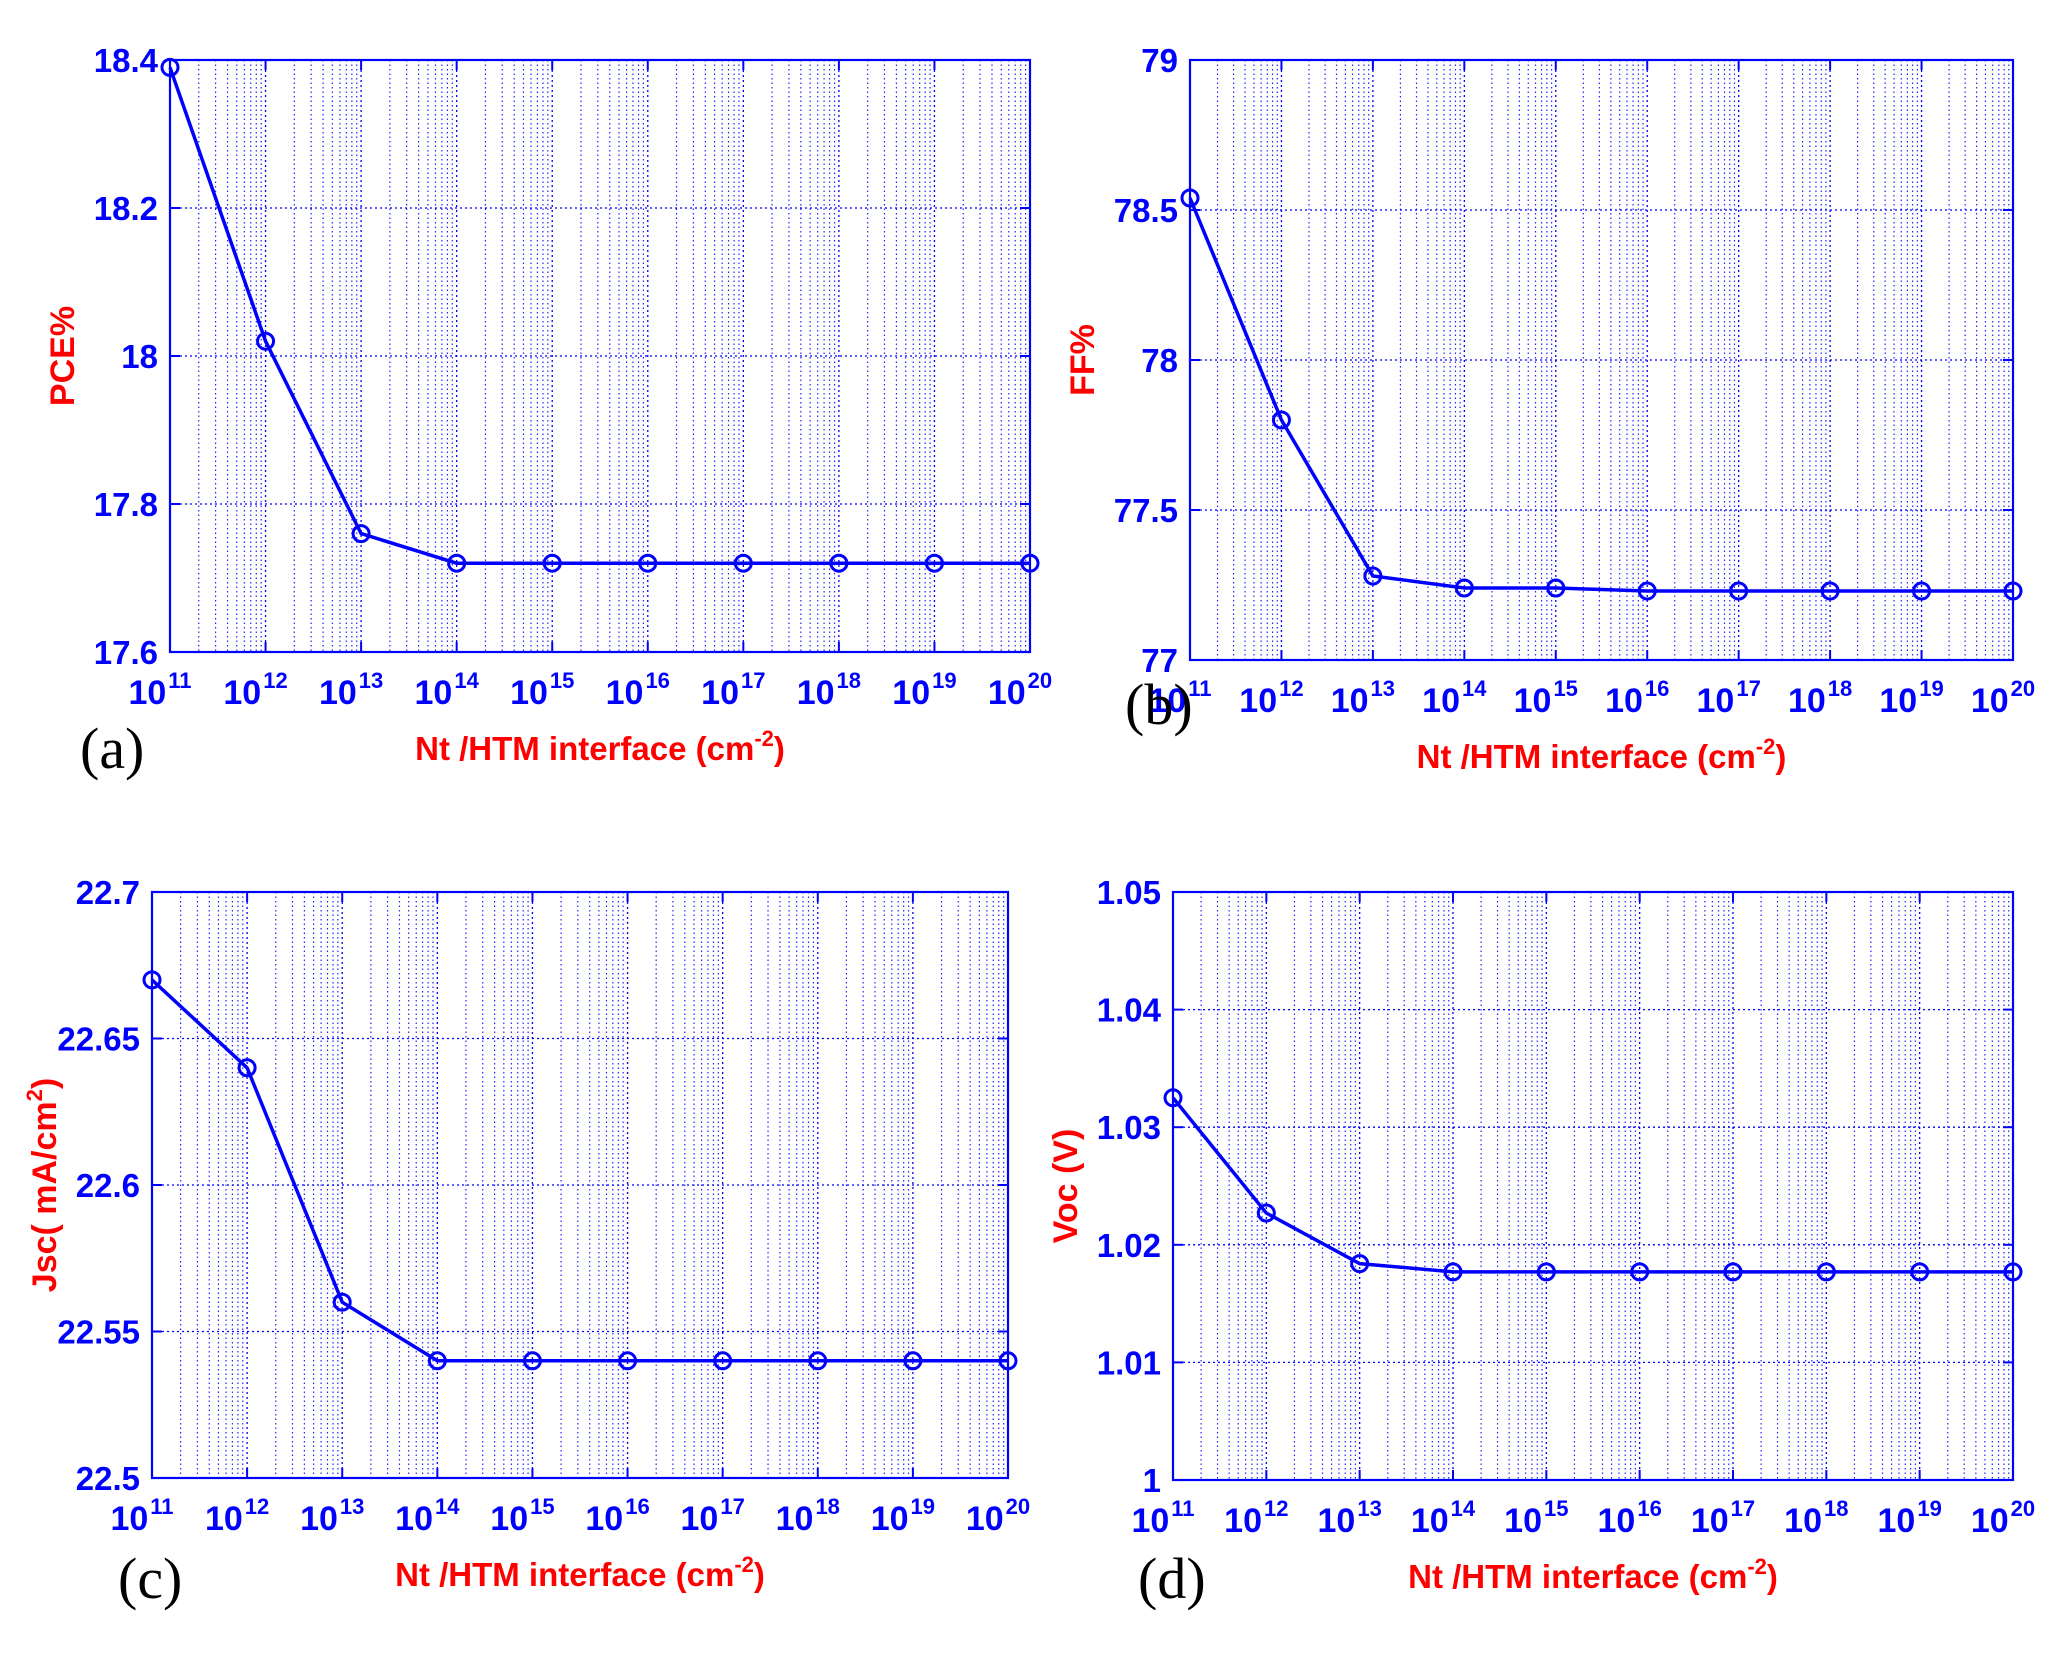  I want to click on y-tick-label: 1, so click(1152, 1480).